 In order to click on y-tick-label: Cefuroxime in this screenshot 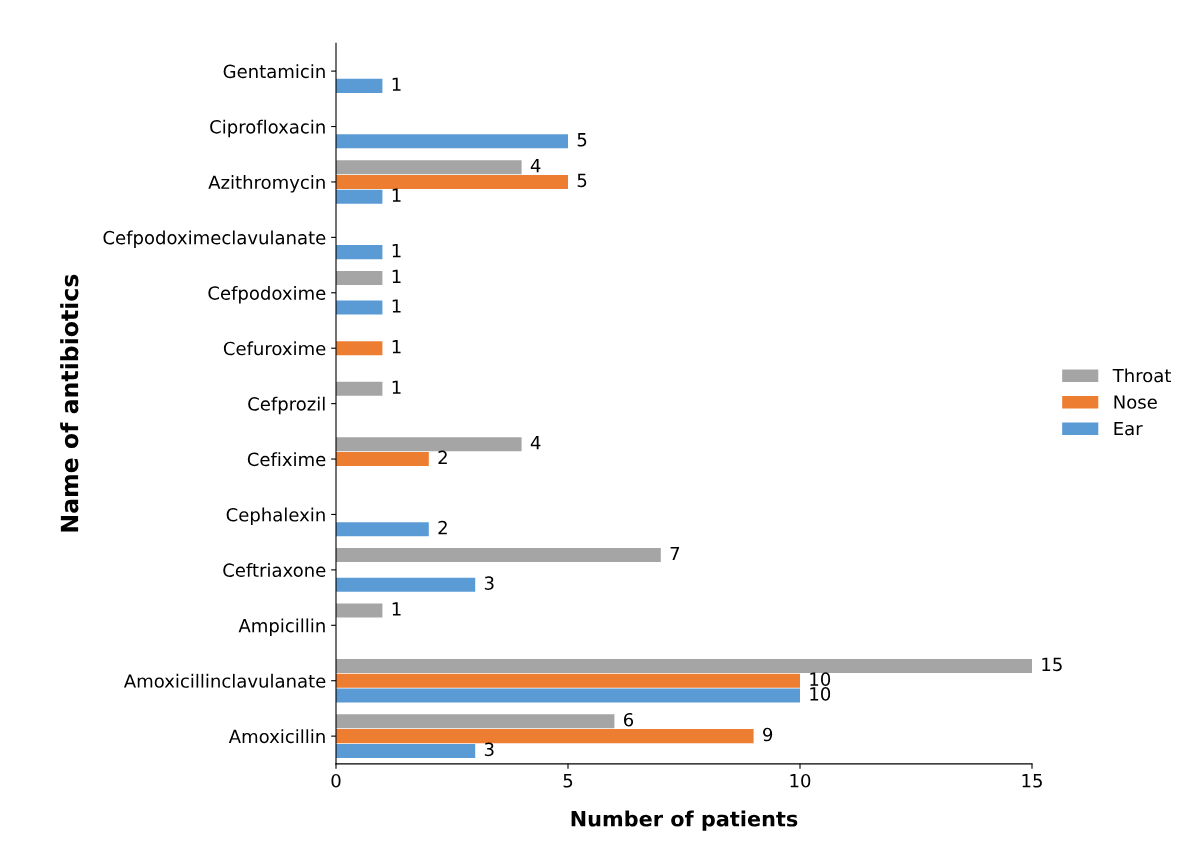, I will do `click(274, 348)`.